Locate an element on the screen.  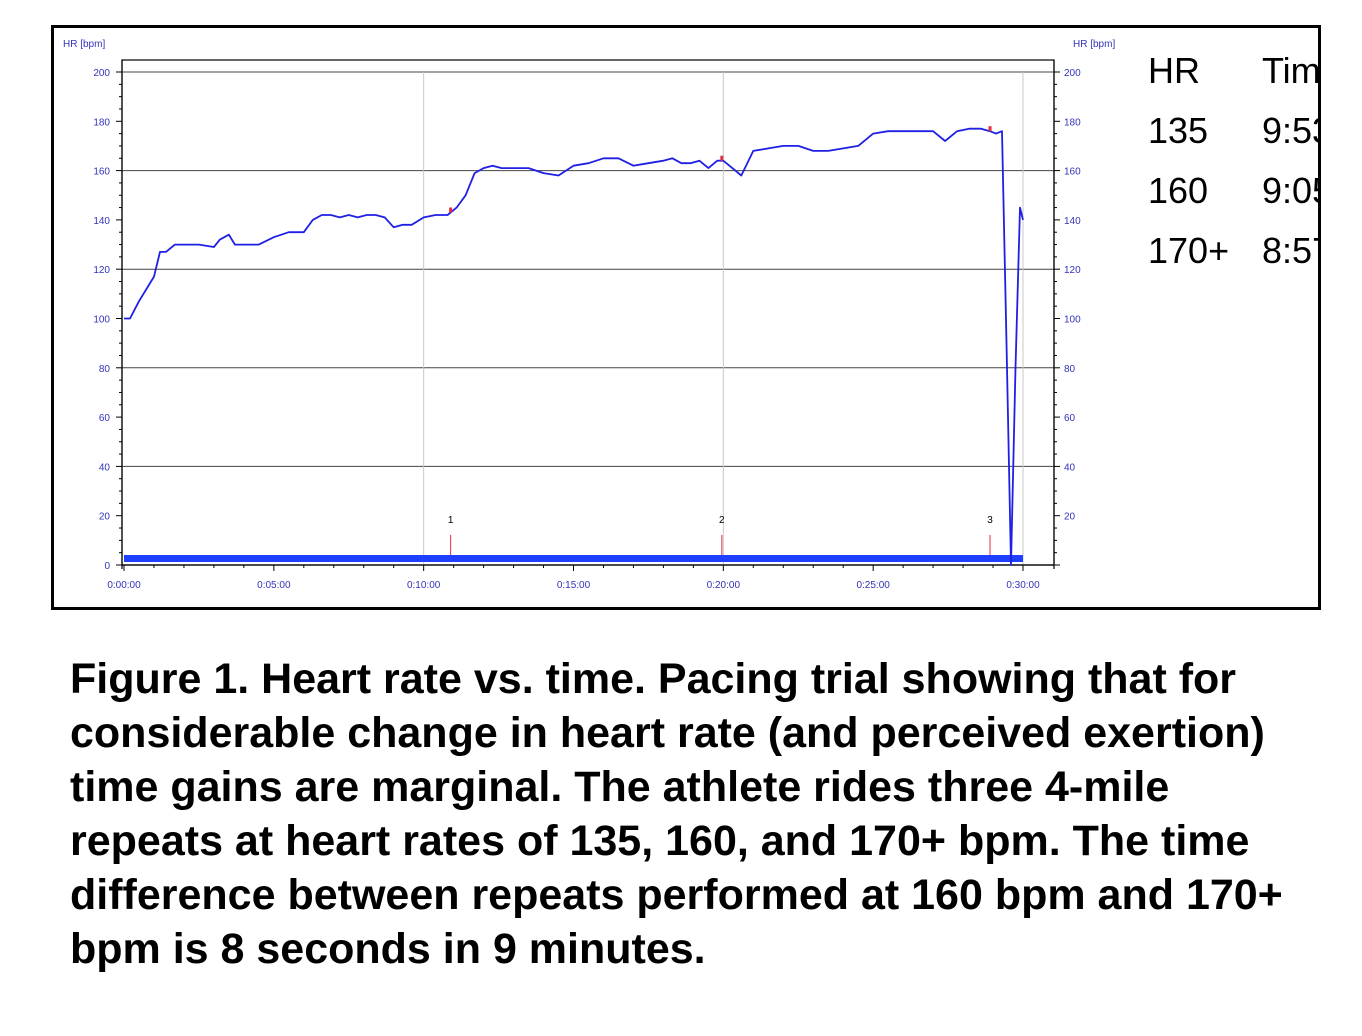
pace-time-value: 9:05 is located at coordinates (1290, 190).